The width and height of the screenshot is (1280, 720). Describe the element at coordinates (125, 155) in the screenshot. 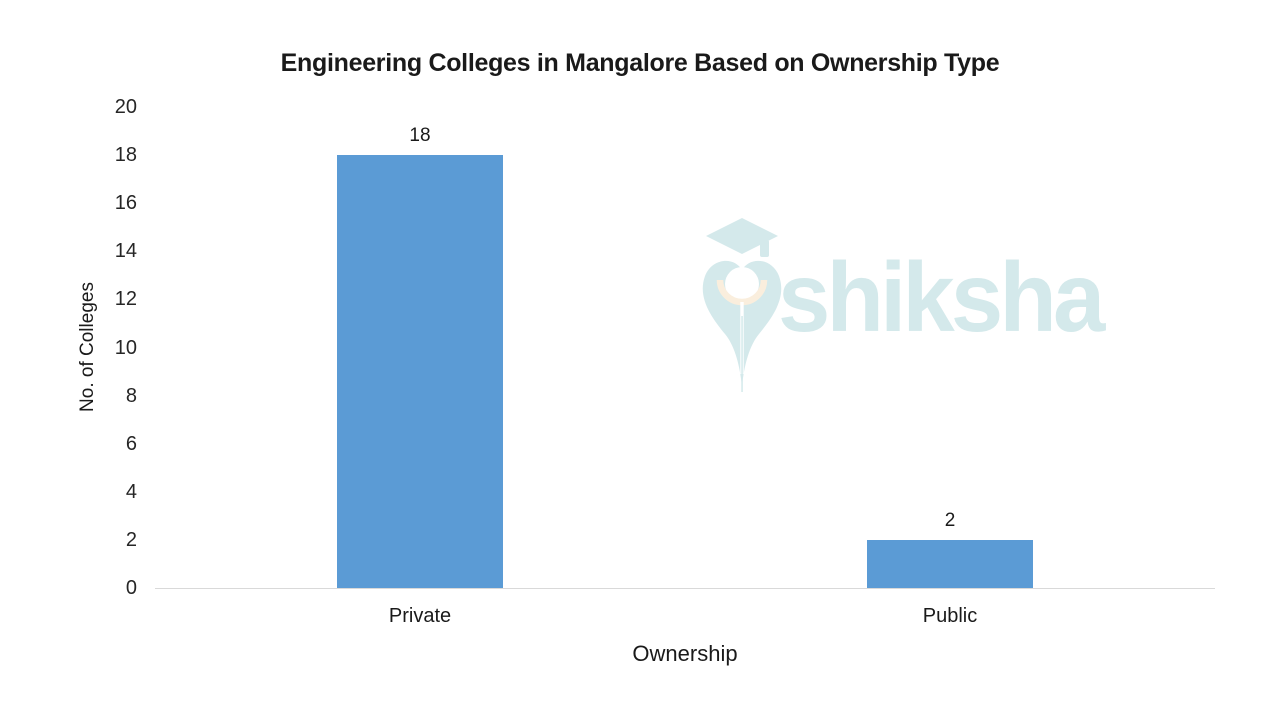

I see `y-tick-label: 18` at that location.